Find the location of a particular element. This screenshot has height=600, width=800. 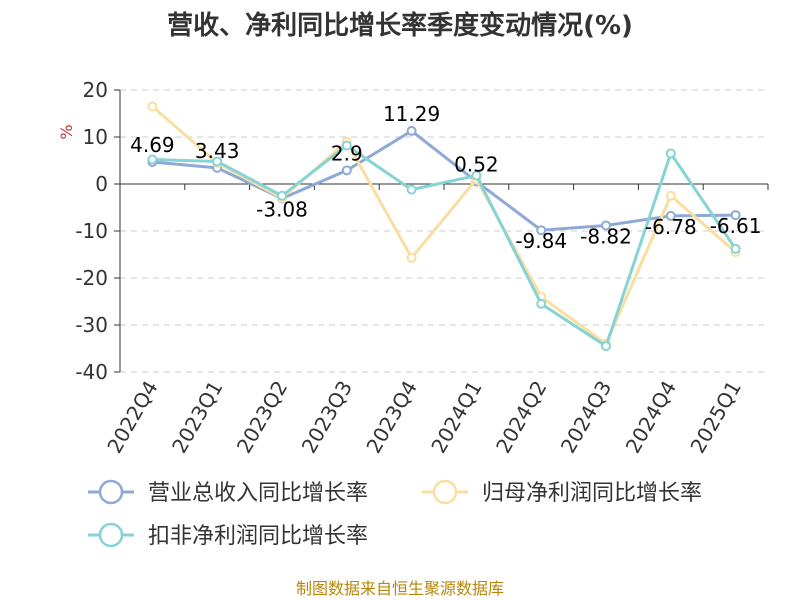

x-tick-label: 2023Q3 is located at coordinates (327, 417).